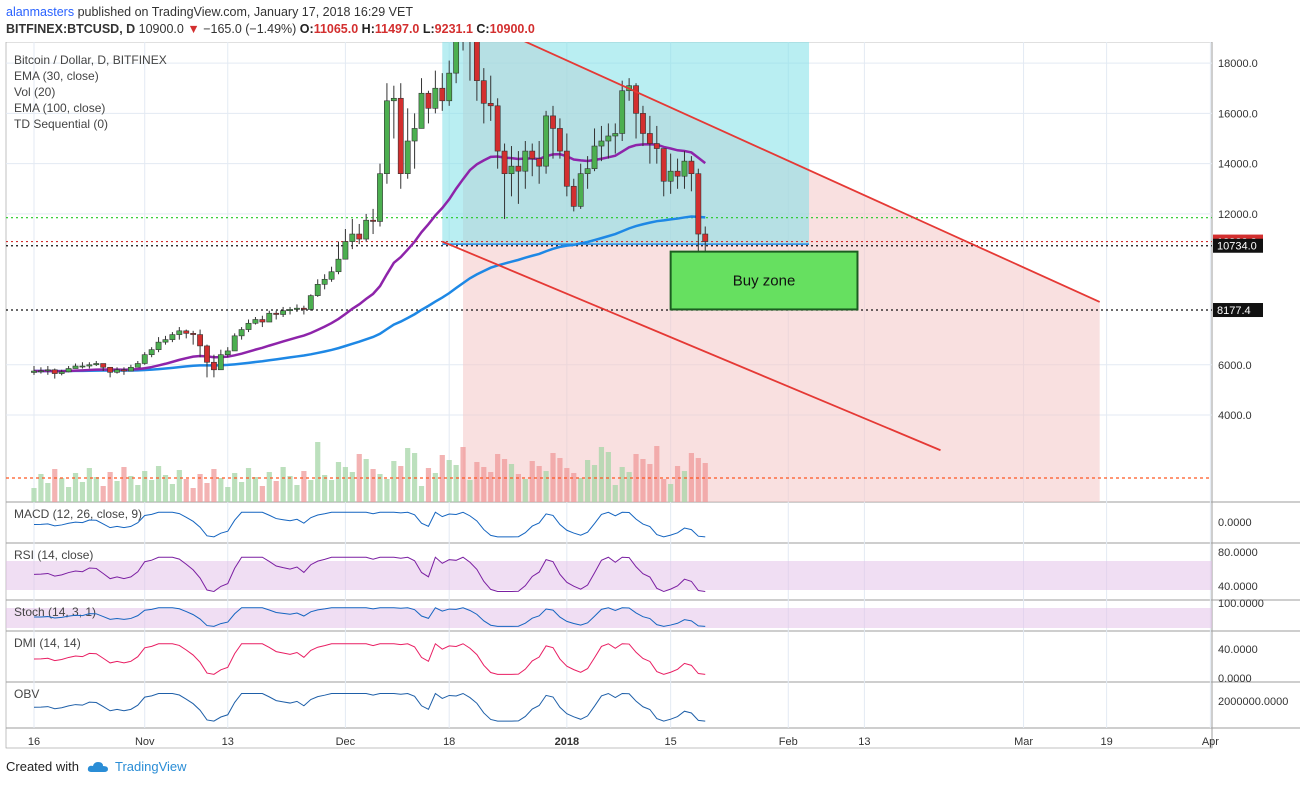 Image resolution: width=1300 pixels, height=785 pixels. I want to click on author-link: alanmasters, so click(40, 12).